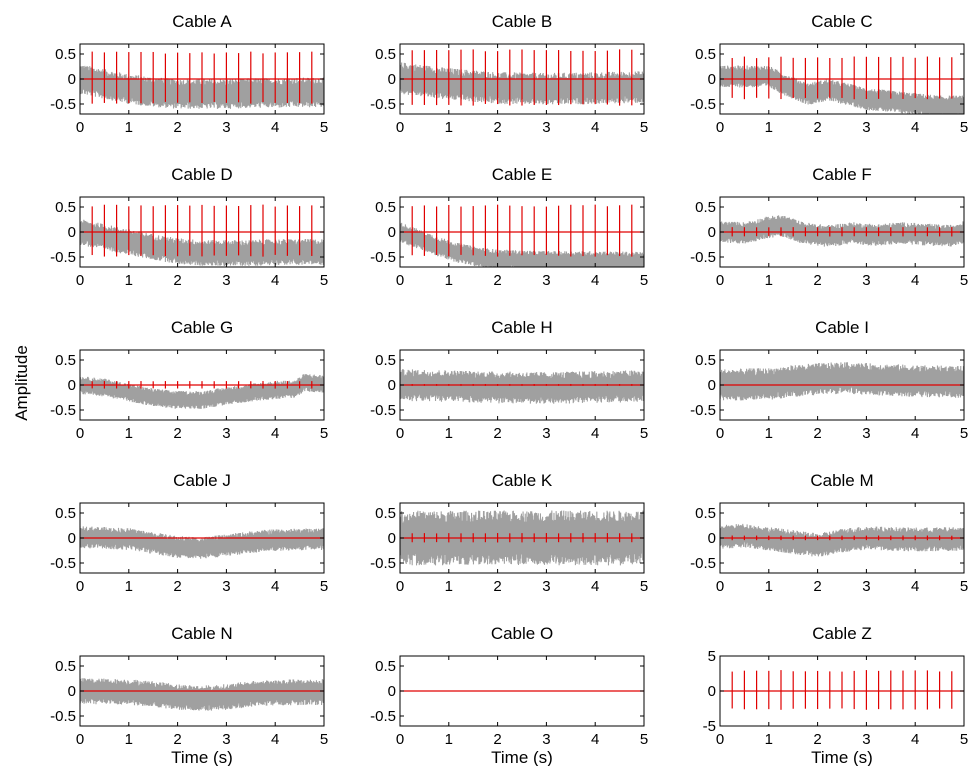 This screenshot has width=968, height=766. I want to click on panel-title: Cable M, so click(841, 480).